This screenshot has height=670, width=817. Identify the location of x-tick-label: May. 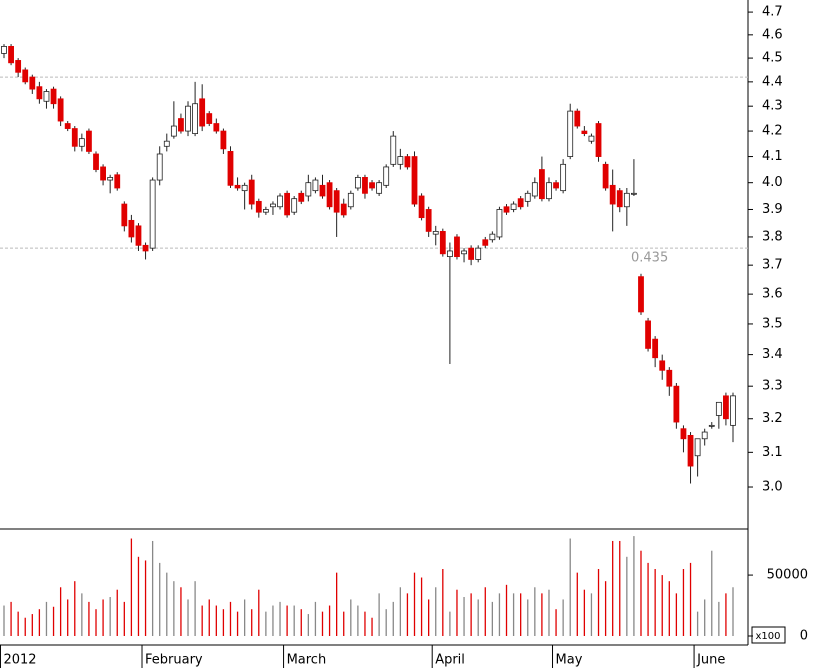
(569, 660).